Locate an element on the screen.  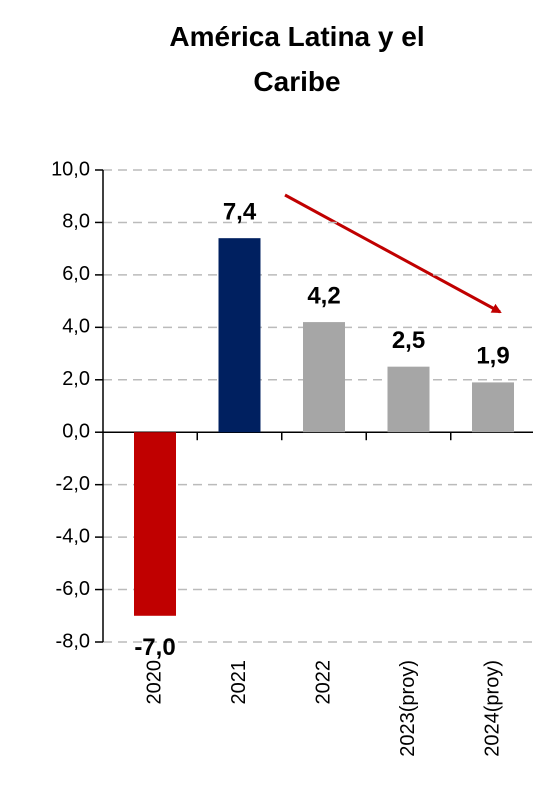
x-tick-label: 2021 is located at coordinates (239, 682).